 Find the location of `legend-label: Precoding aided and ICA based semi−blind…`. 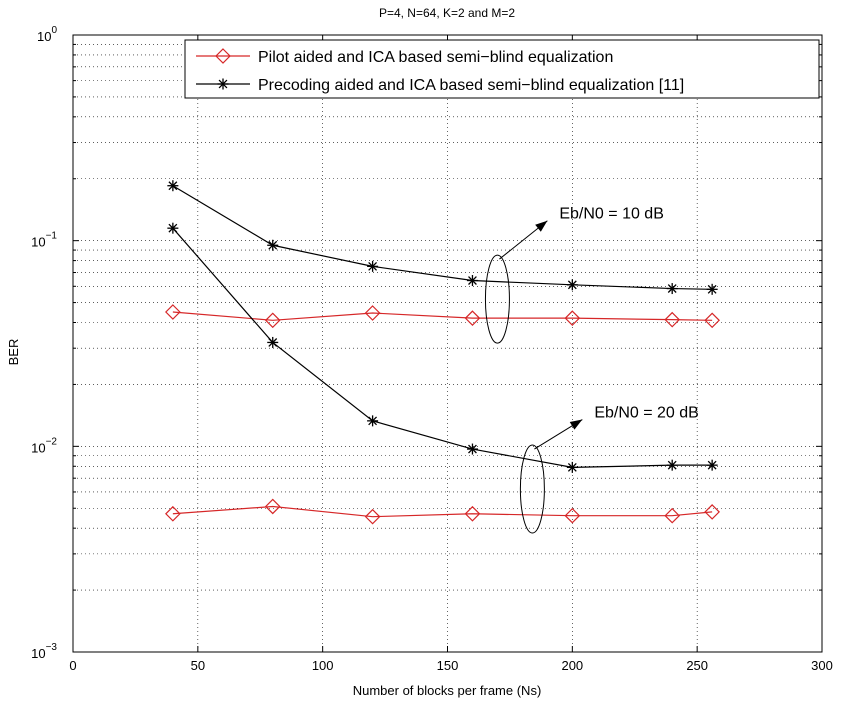

legend-label: Precoding aided and ICA based semi−blind… is located at coordinates (471, 85).